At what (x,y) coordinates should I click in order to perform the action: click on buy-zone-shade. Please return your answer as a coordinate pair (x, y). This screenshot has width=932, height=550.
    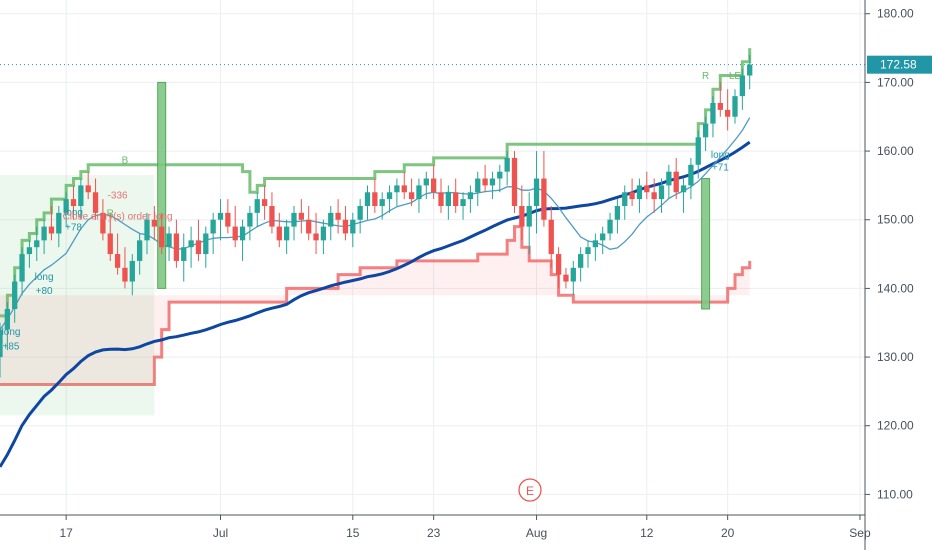
    Looking at the image, I should click on (77, 295).